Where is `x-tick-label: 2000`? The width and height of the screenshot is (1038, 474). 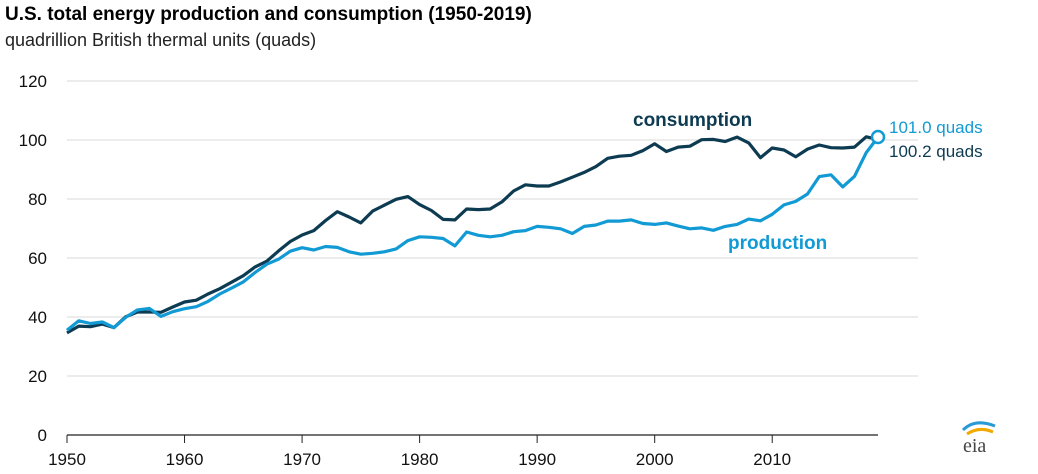
x-tick-label: 2000 is located at coordinates (655, 459).